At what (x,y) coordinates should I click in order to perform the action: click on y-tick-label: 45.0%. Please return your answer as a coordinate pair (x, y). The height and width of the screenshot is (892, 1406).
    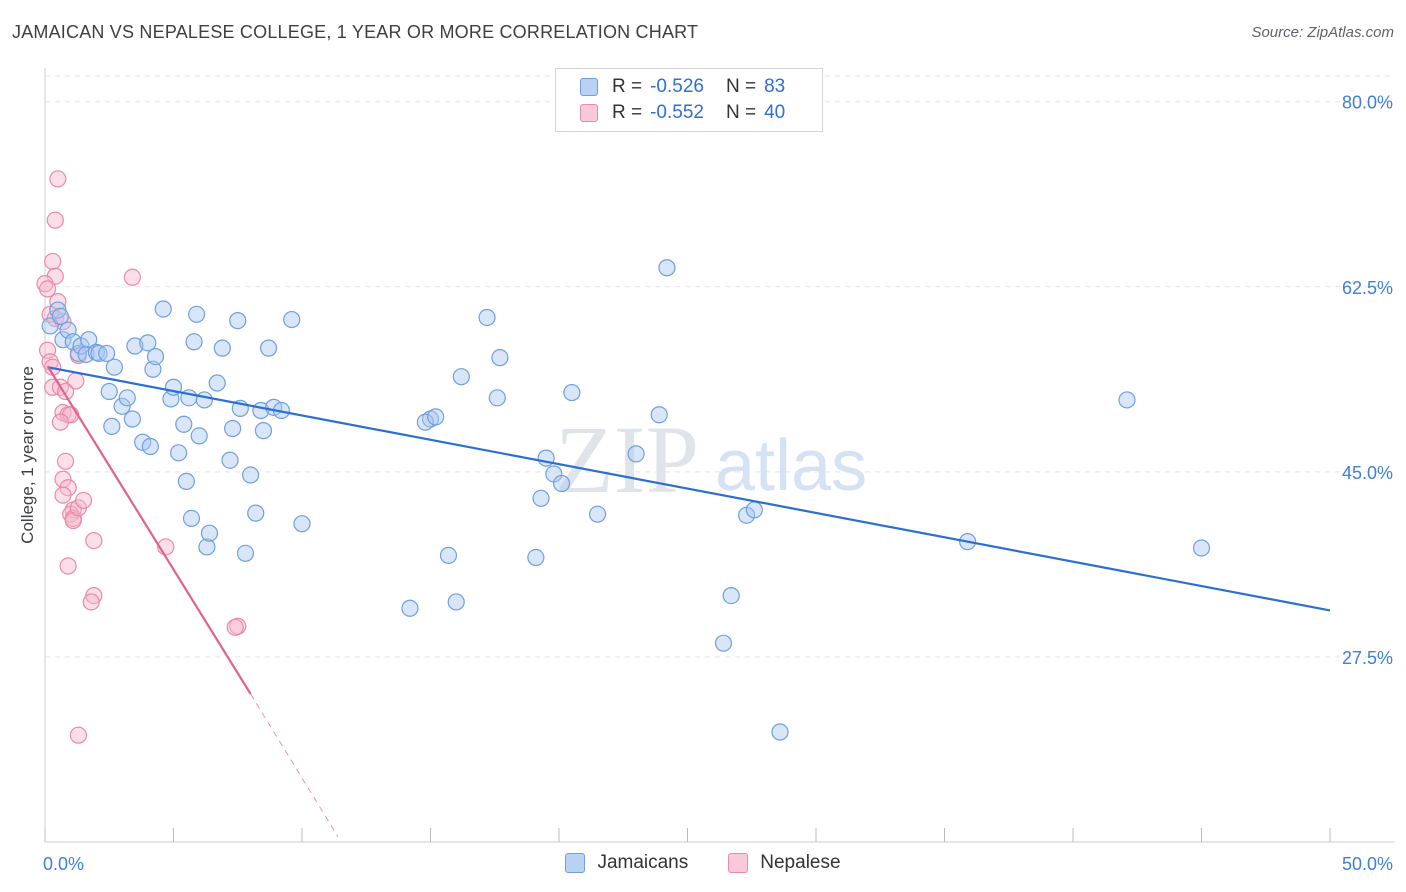
    Looking at the image, I should click on (1367, 473).